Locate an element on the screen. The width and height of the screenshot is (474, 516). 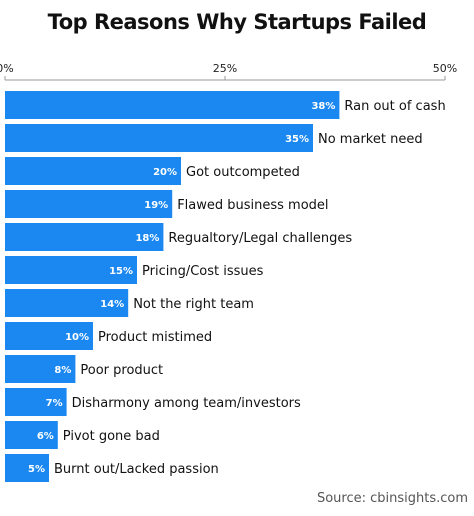
x-tick-label: 0% is located at coordinates (7, 68).